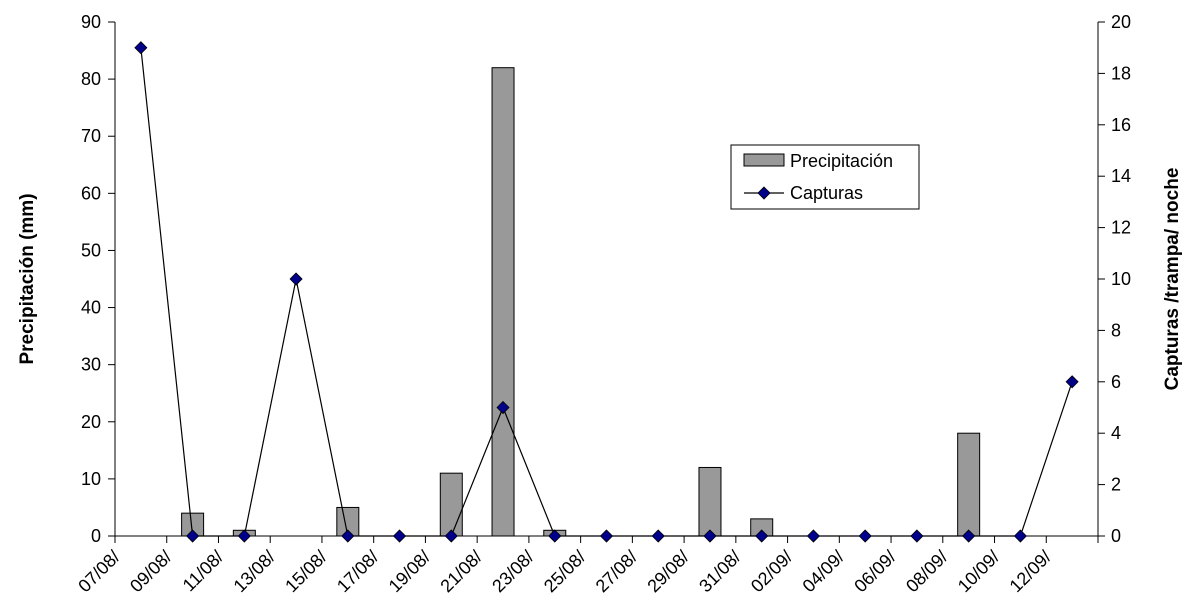 Image resolution: width=1199 pixels, height=616 pixels. I want to click on right-y-tick-label: 16, so click(1121, 125).